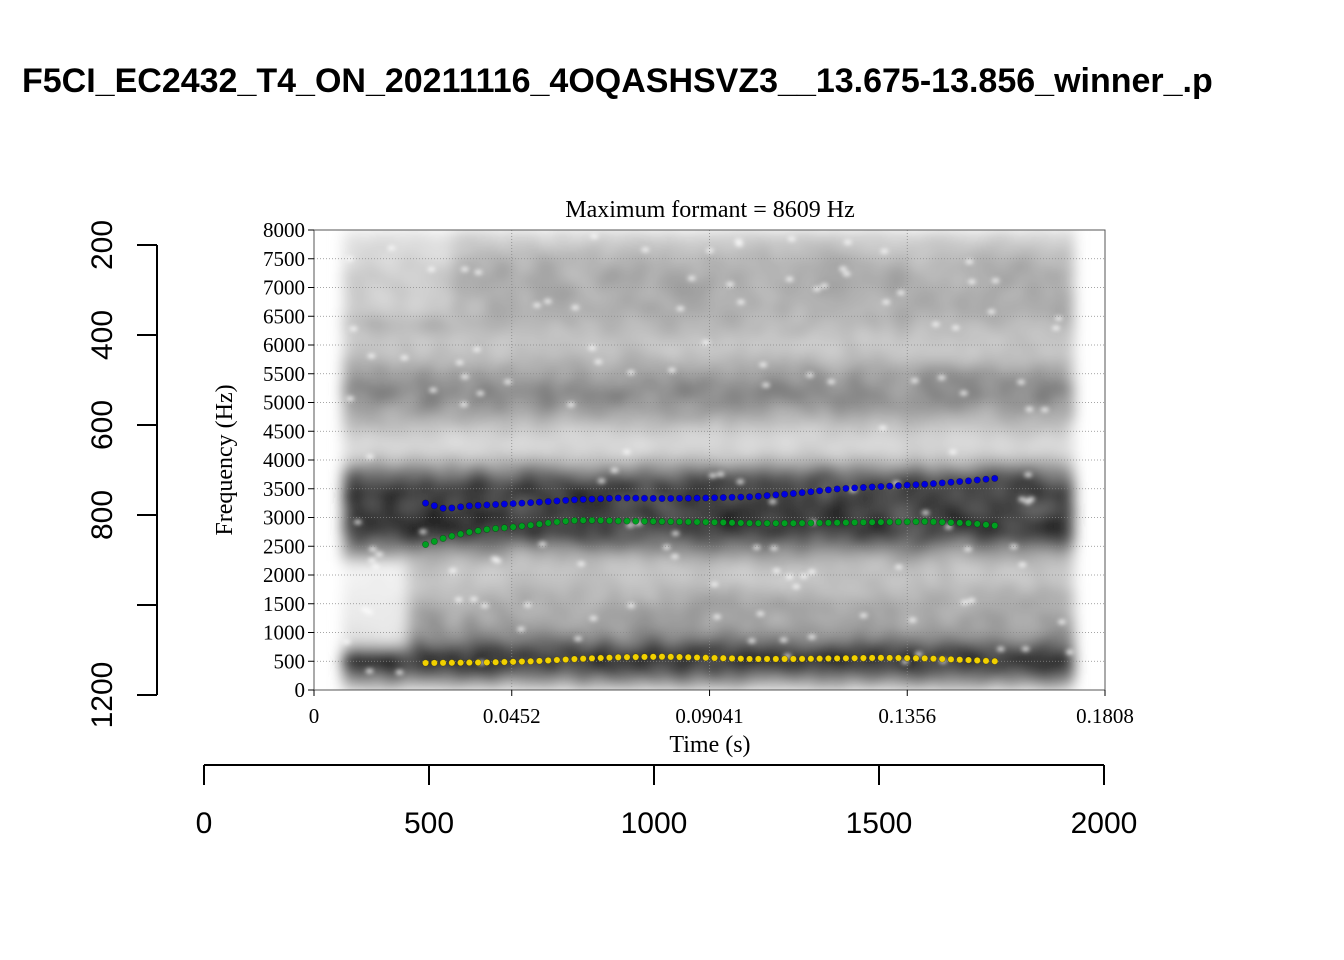 The height and width of the screenshot is (960, 1344). Describe the element at coordinates (284, 518) in the screenshot. I see `y-tick-label: 3000` at that location.